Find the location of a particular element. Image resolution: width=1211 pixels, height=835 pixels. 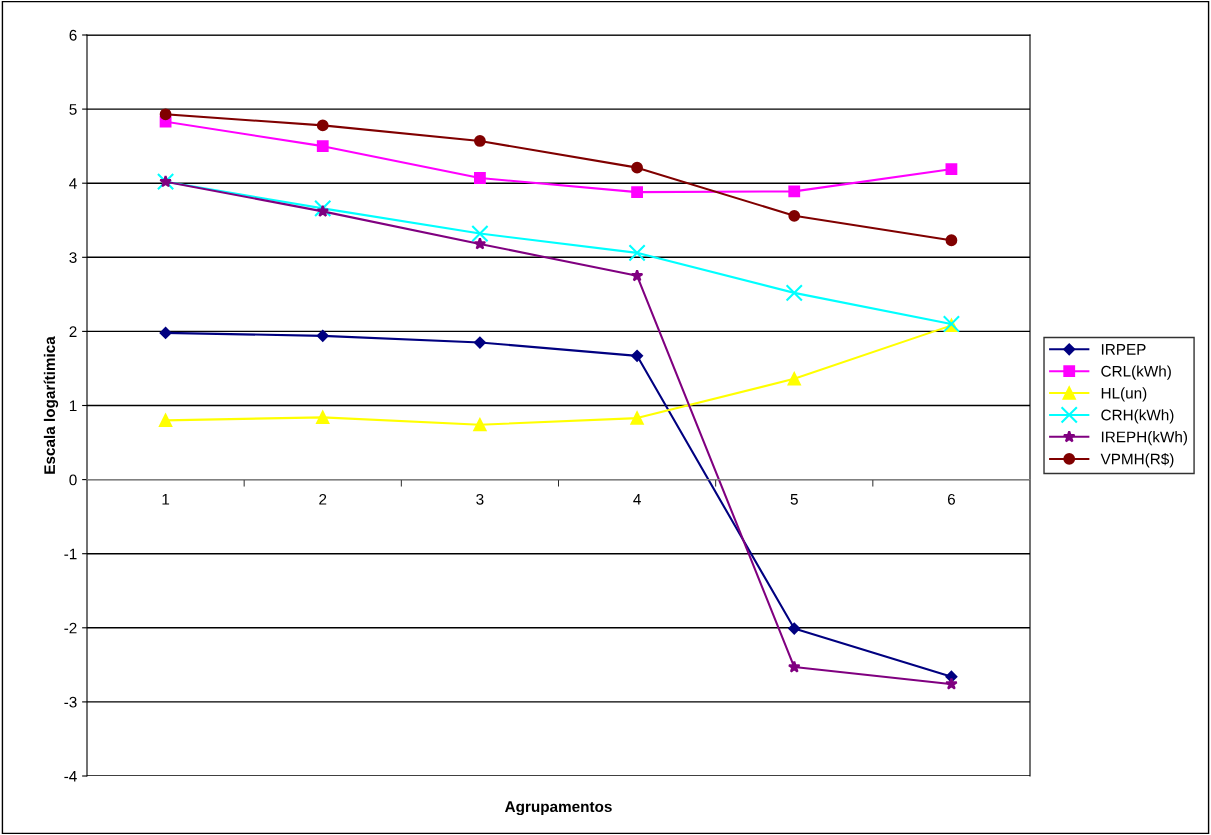

y-tick-label: -1 is located at coordinates (70, 554).